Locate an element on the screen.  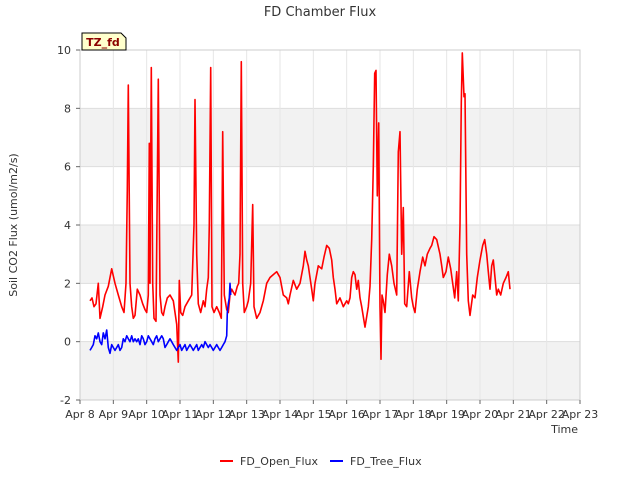
x-tick-label: Apr 22 is located at coordinates (546, 414).